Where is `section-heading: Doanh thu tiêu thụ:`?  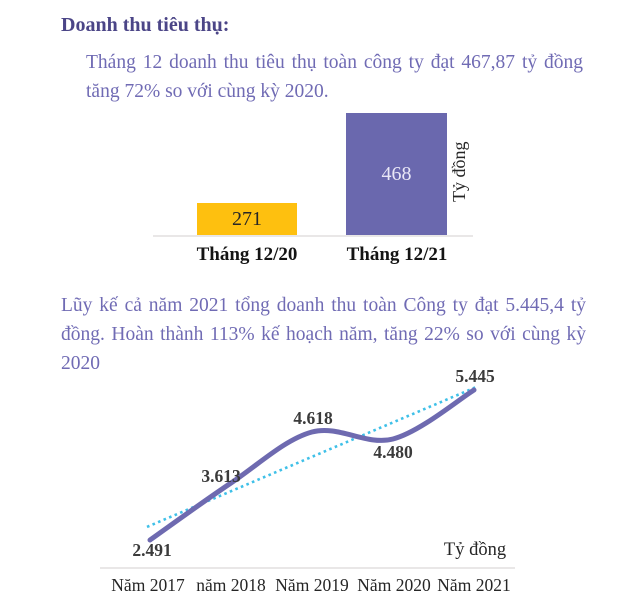
section-heading: Doanh thu tiêu thụ: is located at coordinates (145, 25).